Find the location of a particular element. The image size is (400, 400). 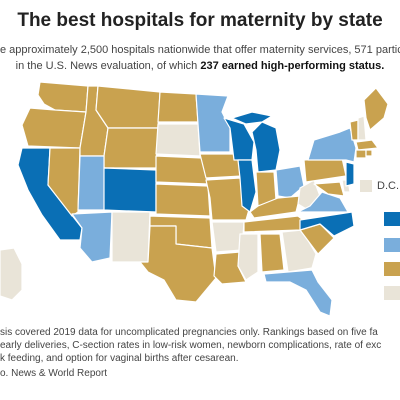

state-new-hampshire is located at coordinates (362, 128).